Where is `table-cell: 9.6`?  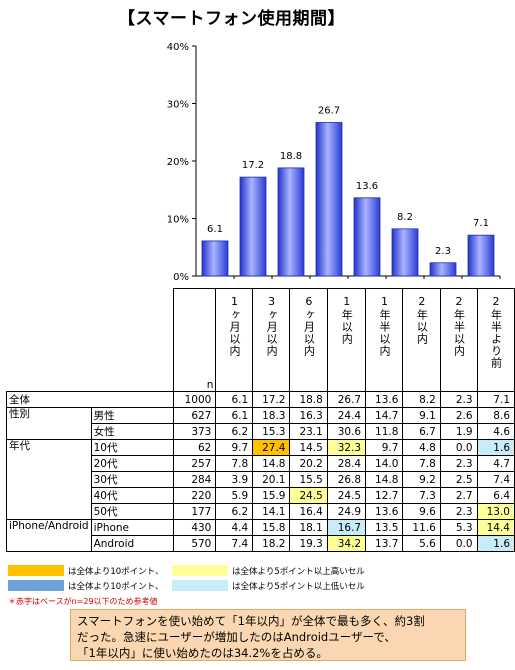
table-cell: 9.6 is located at coordinates (421, 511).